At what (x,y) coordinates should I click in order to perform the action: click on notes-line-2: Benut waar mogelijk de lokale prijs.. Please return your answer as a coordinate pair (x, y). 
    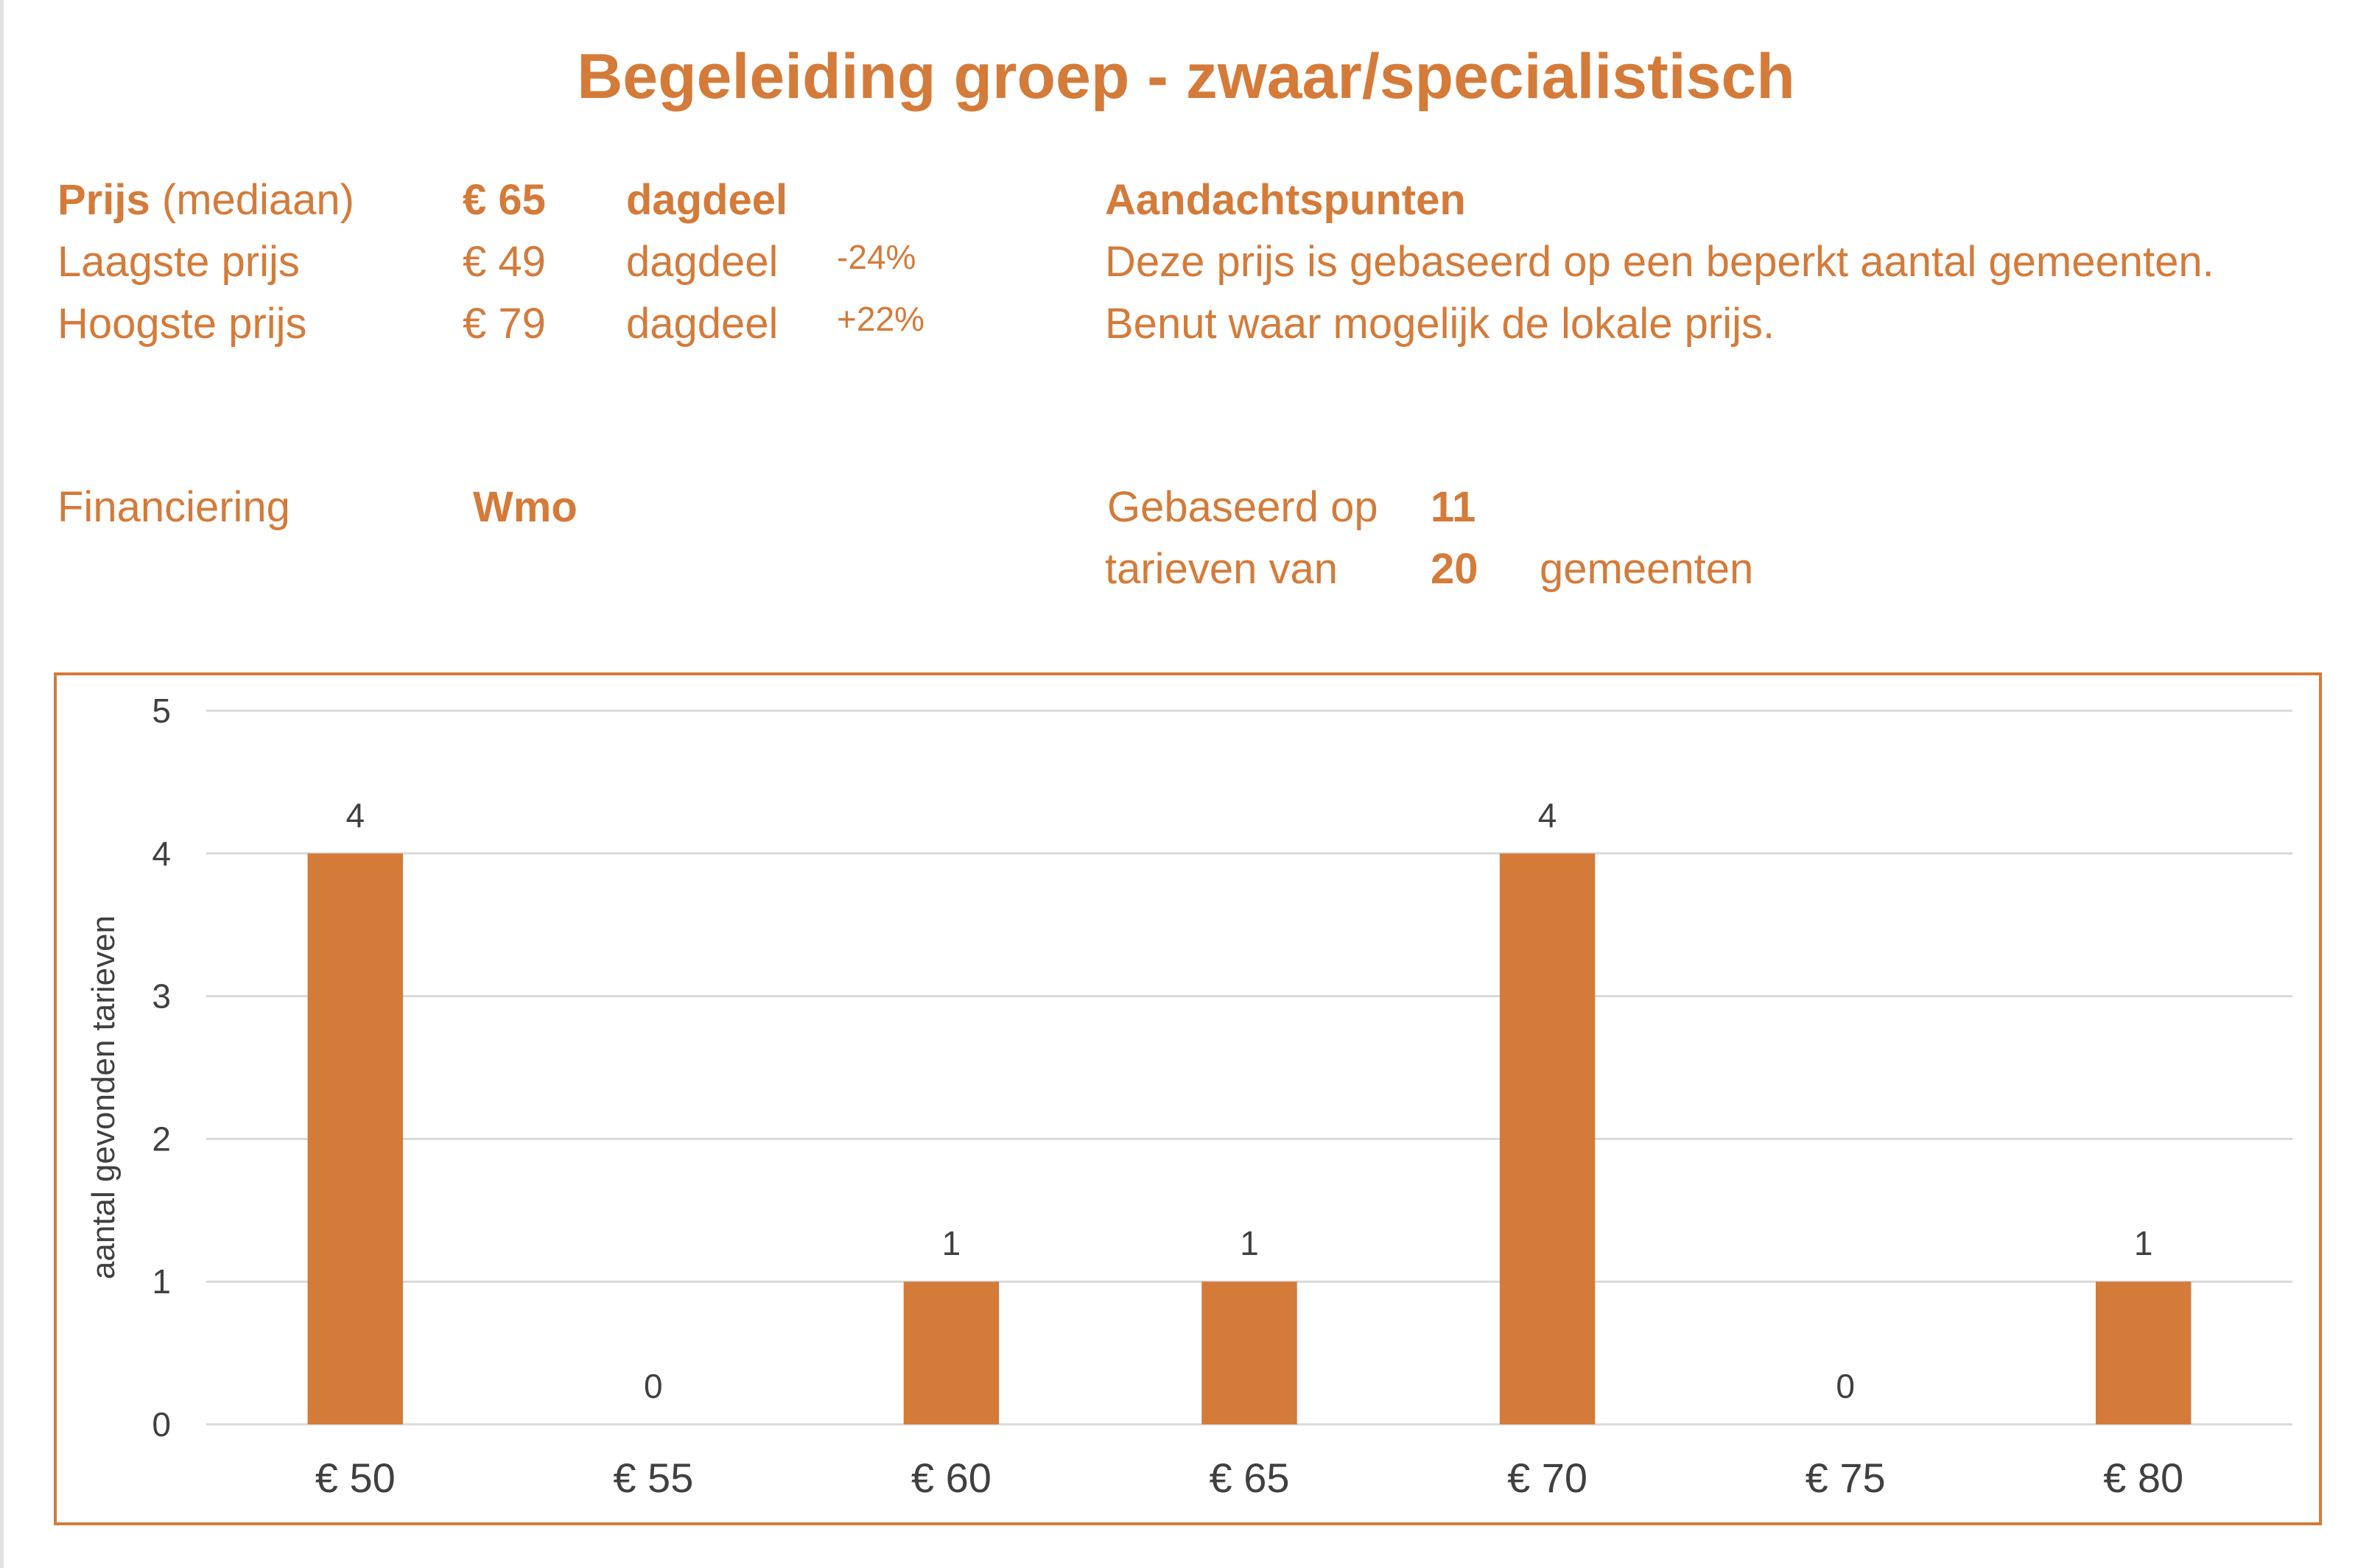
    Looking at the image, I should click on (1440, 324).